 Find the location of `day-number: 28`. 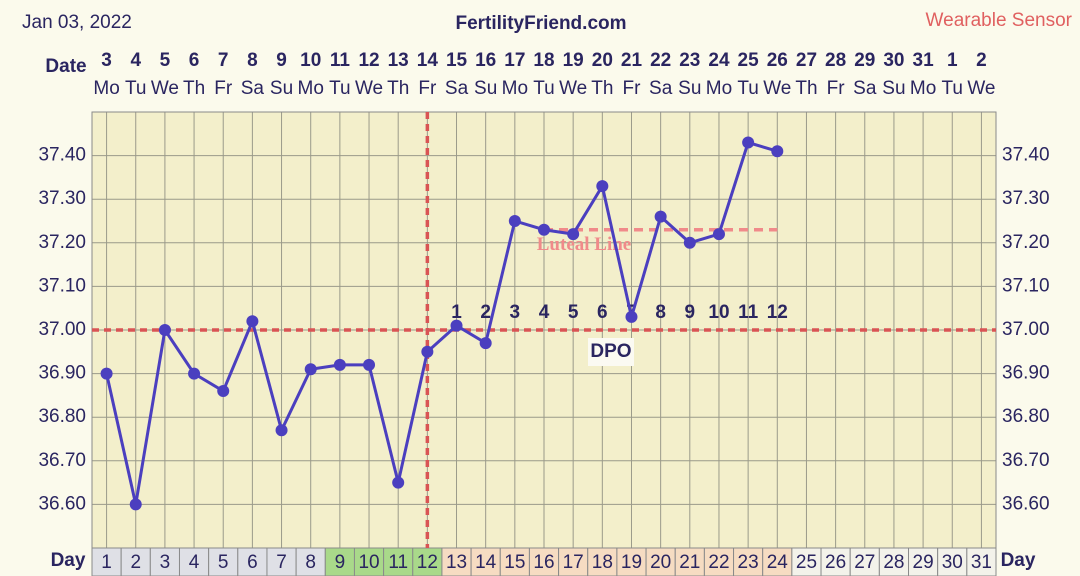

day-number: 28 is located at coordinates (893, 562).